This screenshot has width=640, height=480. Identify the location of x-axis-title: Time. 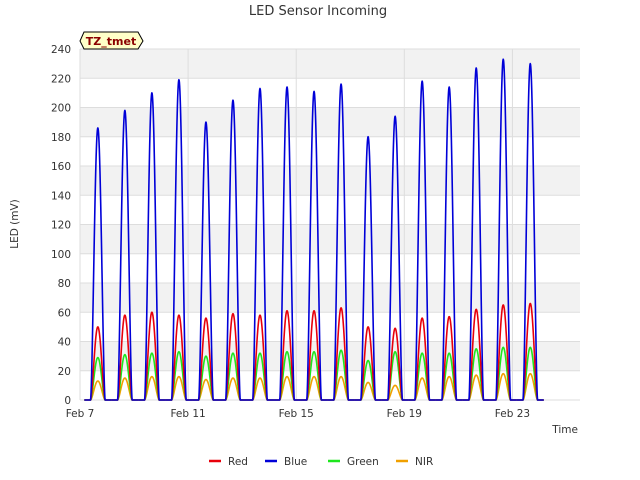
(564, 430).